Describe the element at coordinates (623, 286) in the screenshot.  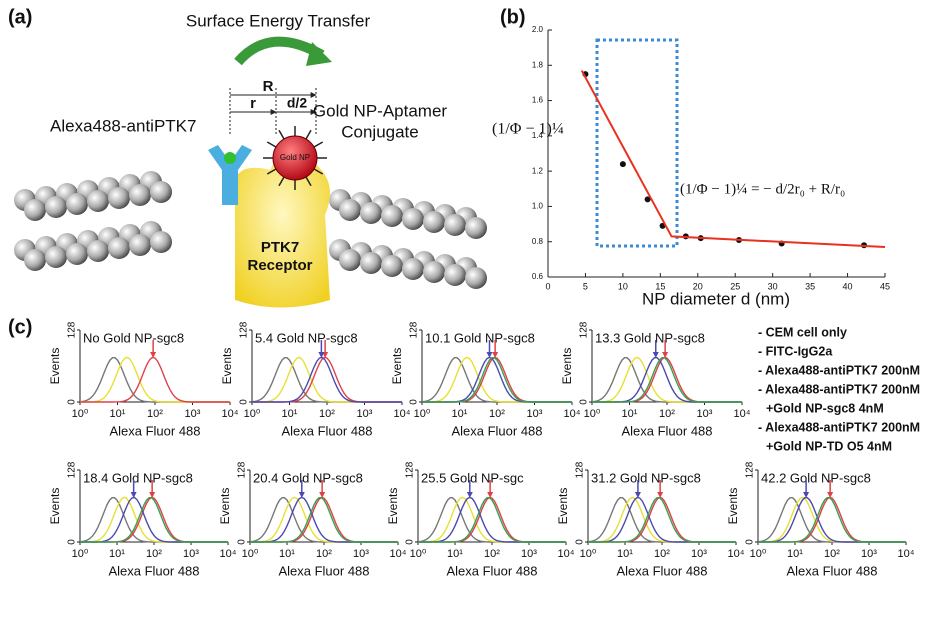
I see `x-tick-label: 10` at that location.